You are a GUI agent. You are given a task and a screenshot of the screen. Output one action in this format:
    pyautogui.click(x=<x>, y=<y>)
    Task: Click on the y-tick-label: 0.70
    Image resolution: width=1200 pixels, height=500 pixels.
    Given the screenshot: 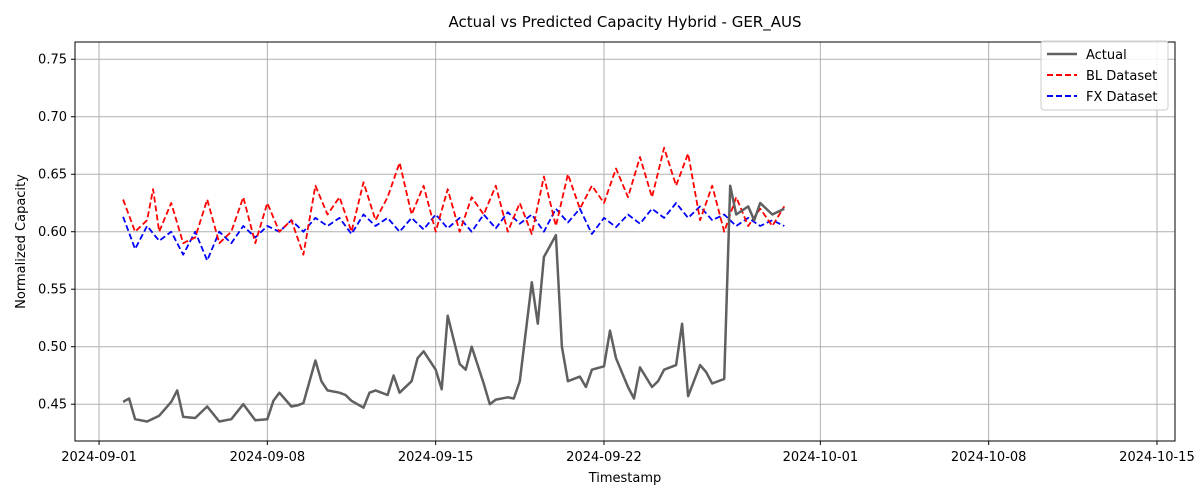 What is the action you would take?
    pyautogui.click(x=52, y=117)
    